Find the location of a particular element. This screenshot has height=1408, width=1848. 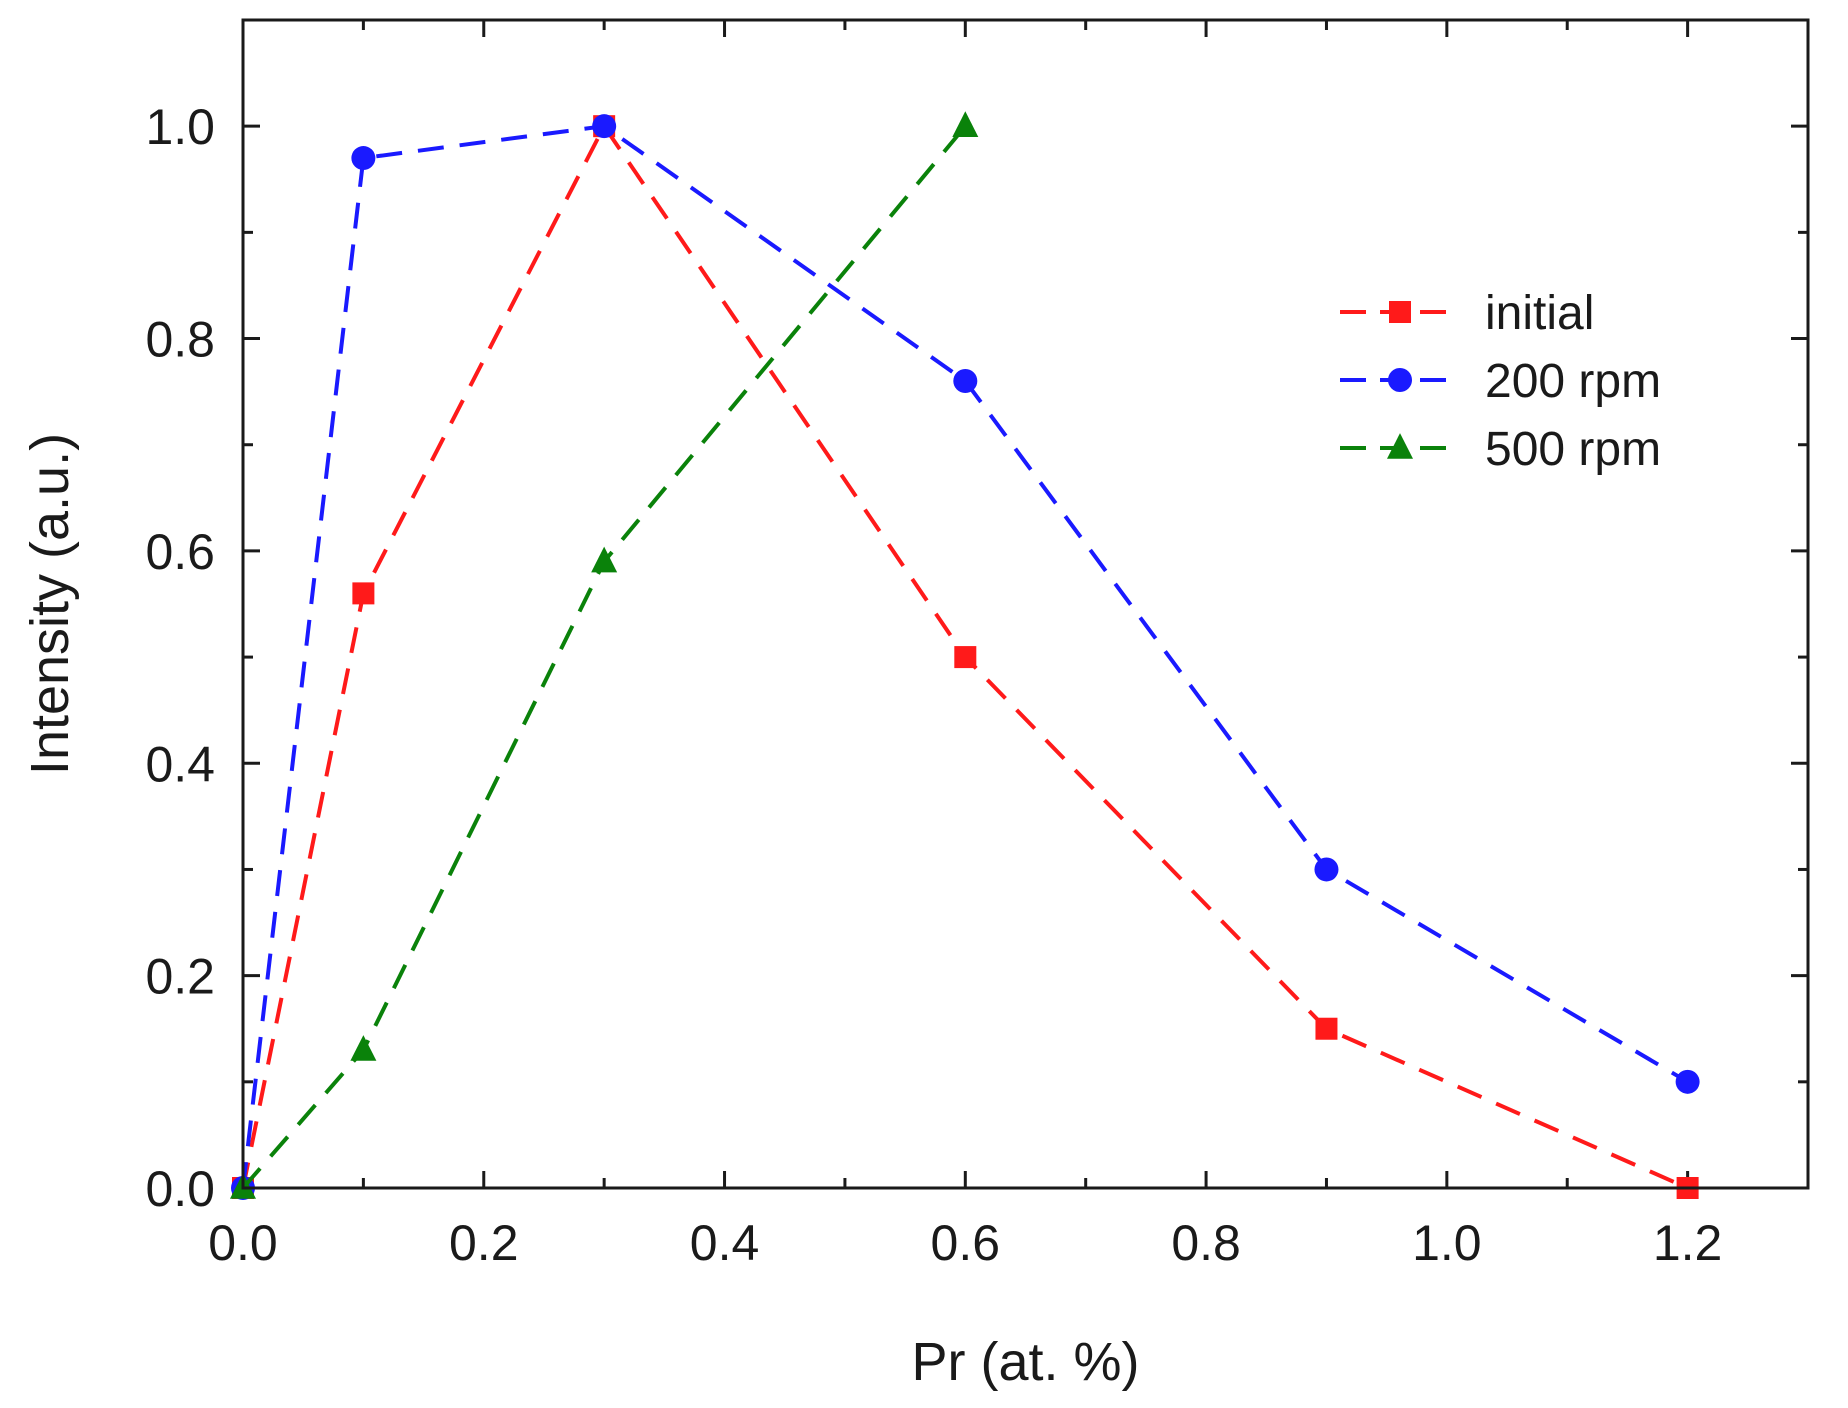

y-axis-title: Intensity (a.u.) is located at coordinates (50, 604).